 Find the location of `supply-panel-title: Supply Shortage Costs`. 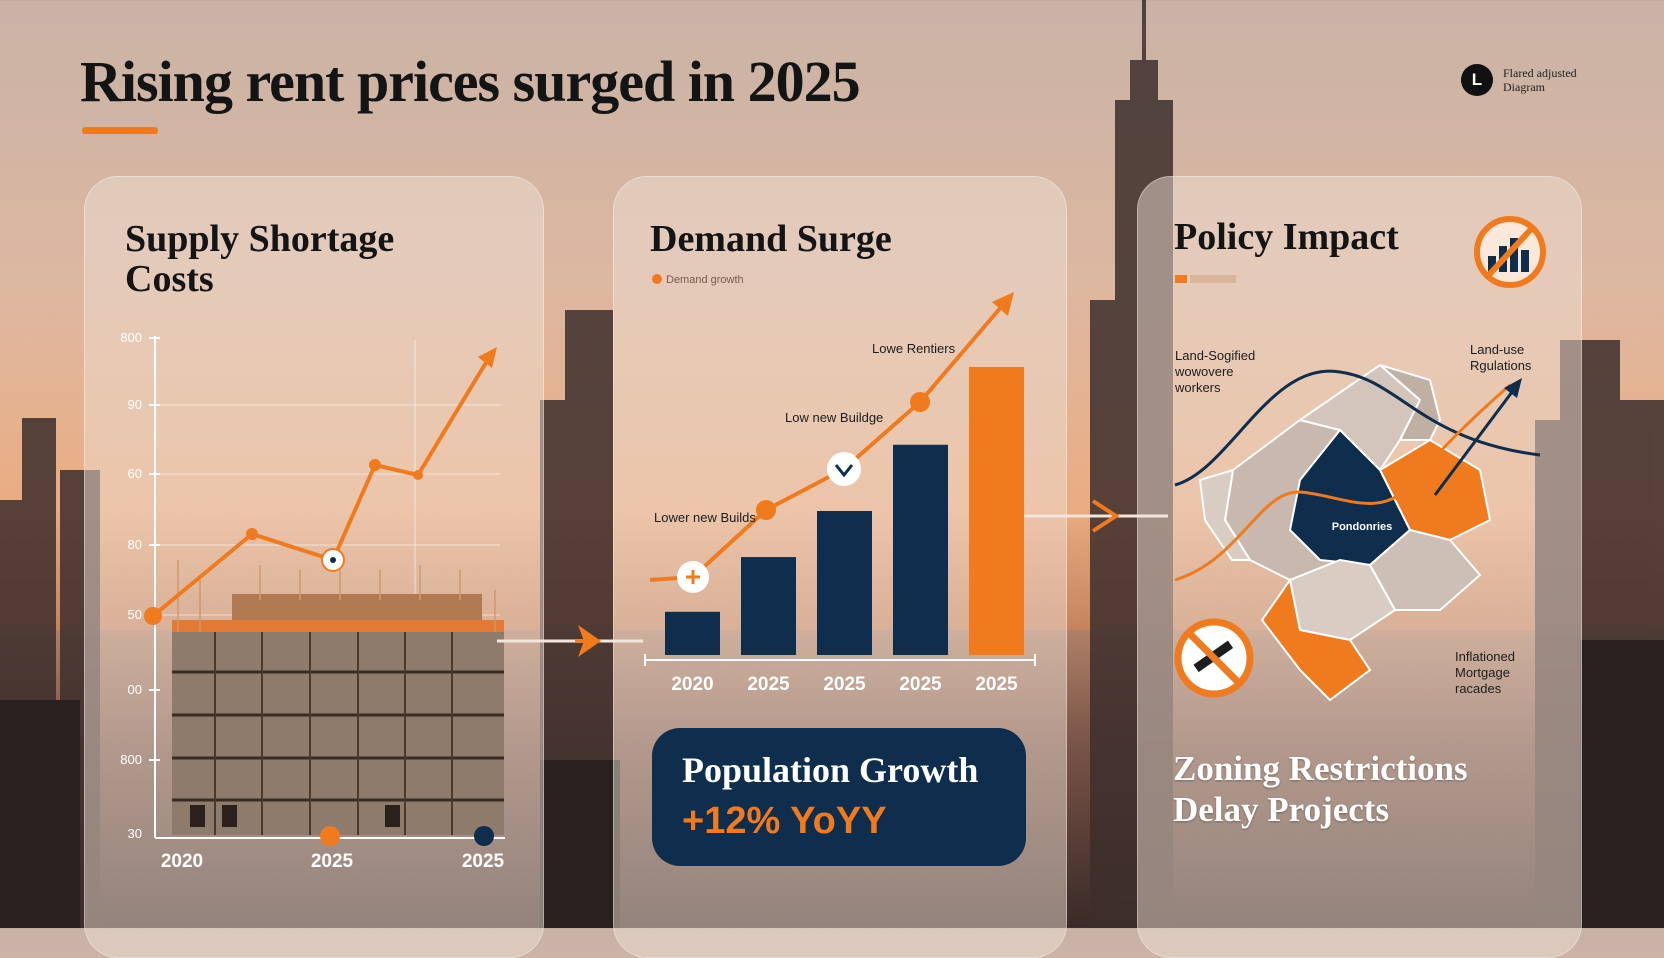

supply-panel-title: Supply Shortage Costs is located at coordinates (259, 259).